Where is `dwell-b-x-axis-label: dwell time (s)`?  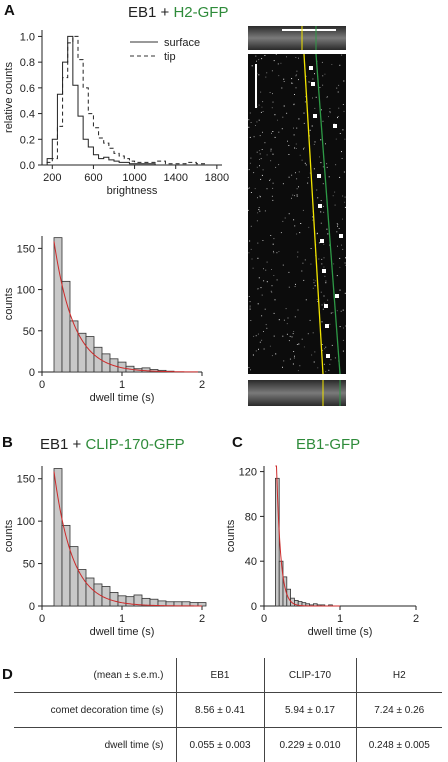 dwell-b-x-axis-label: dwell time (s) is located at coordinates (122, 632).